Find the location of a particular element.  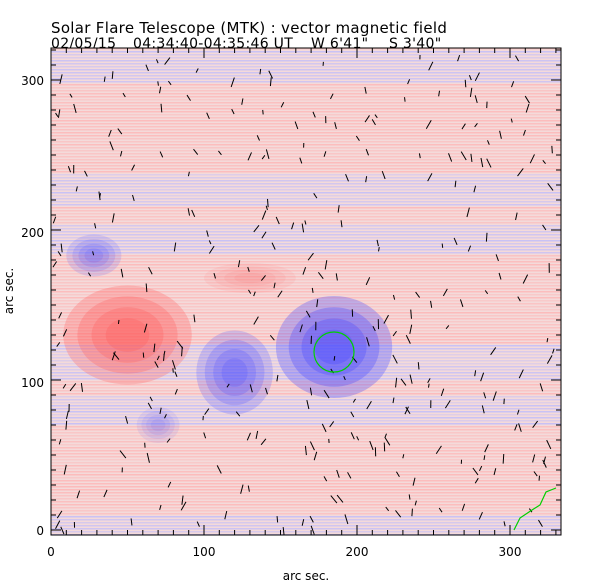

positive-region is located at coordinates (250, 278).